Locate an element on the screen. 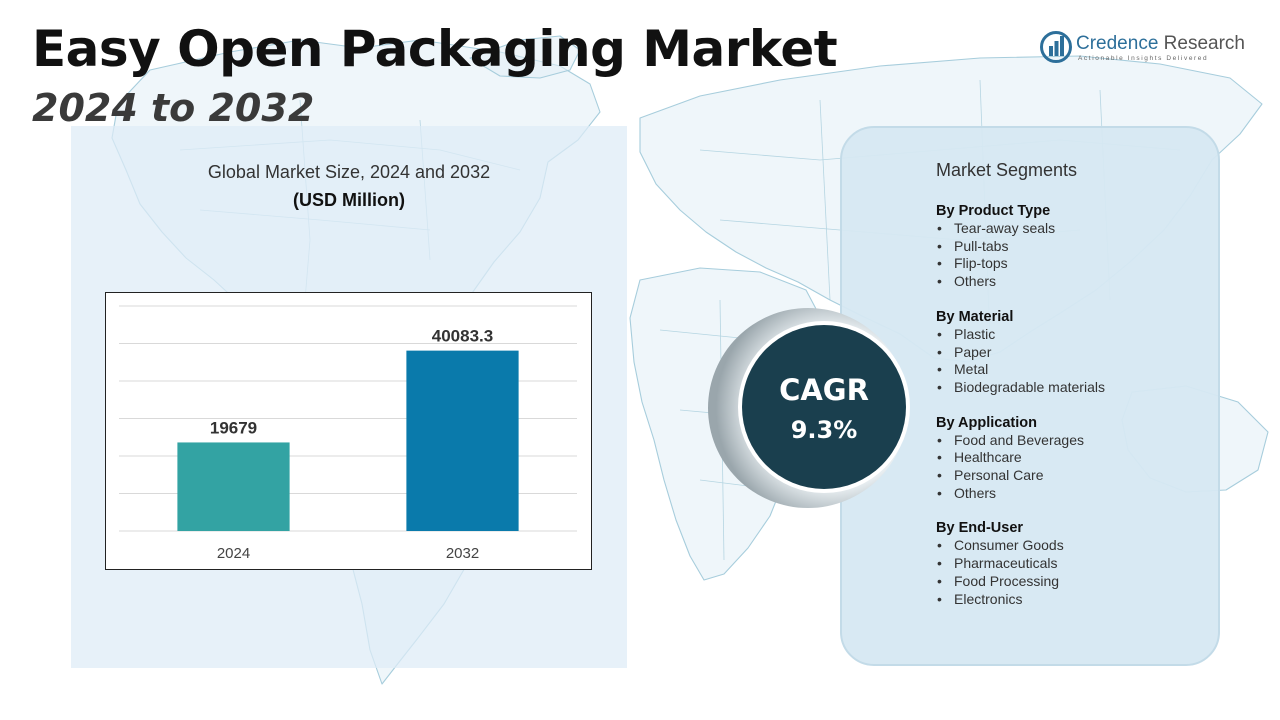 The image size is (1280, 720). data-label-2024: 19679 is located at coordinates (233, 427).